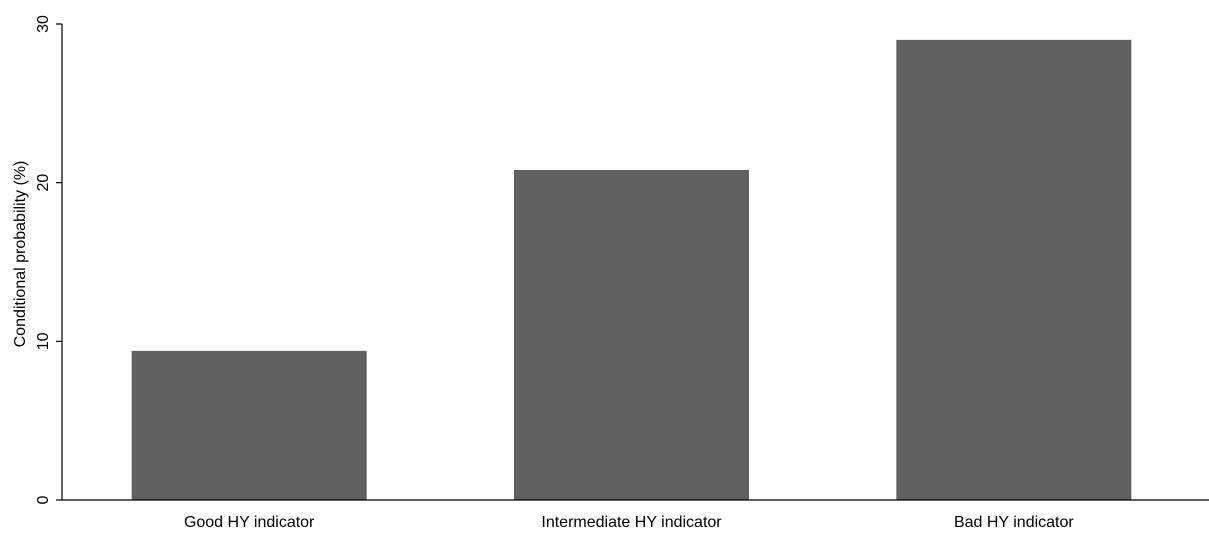  I want to click on y-tick-label-10: 10, so click(43, 341).